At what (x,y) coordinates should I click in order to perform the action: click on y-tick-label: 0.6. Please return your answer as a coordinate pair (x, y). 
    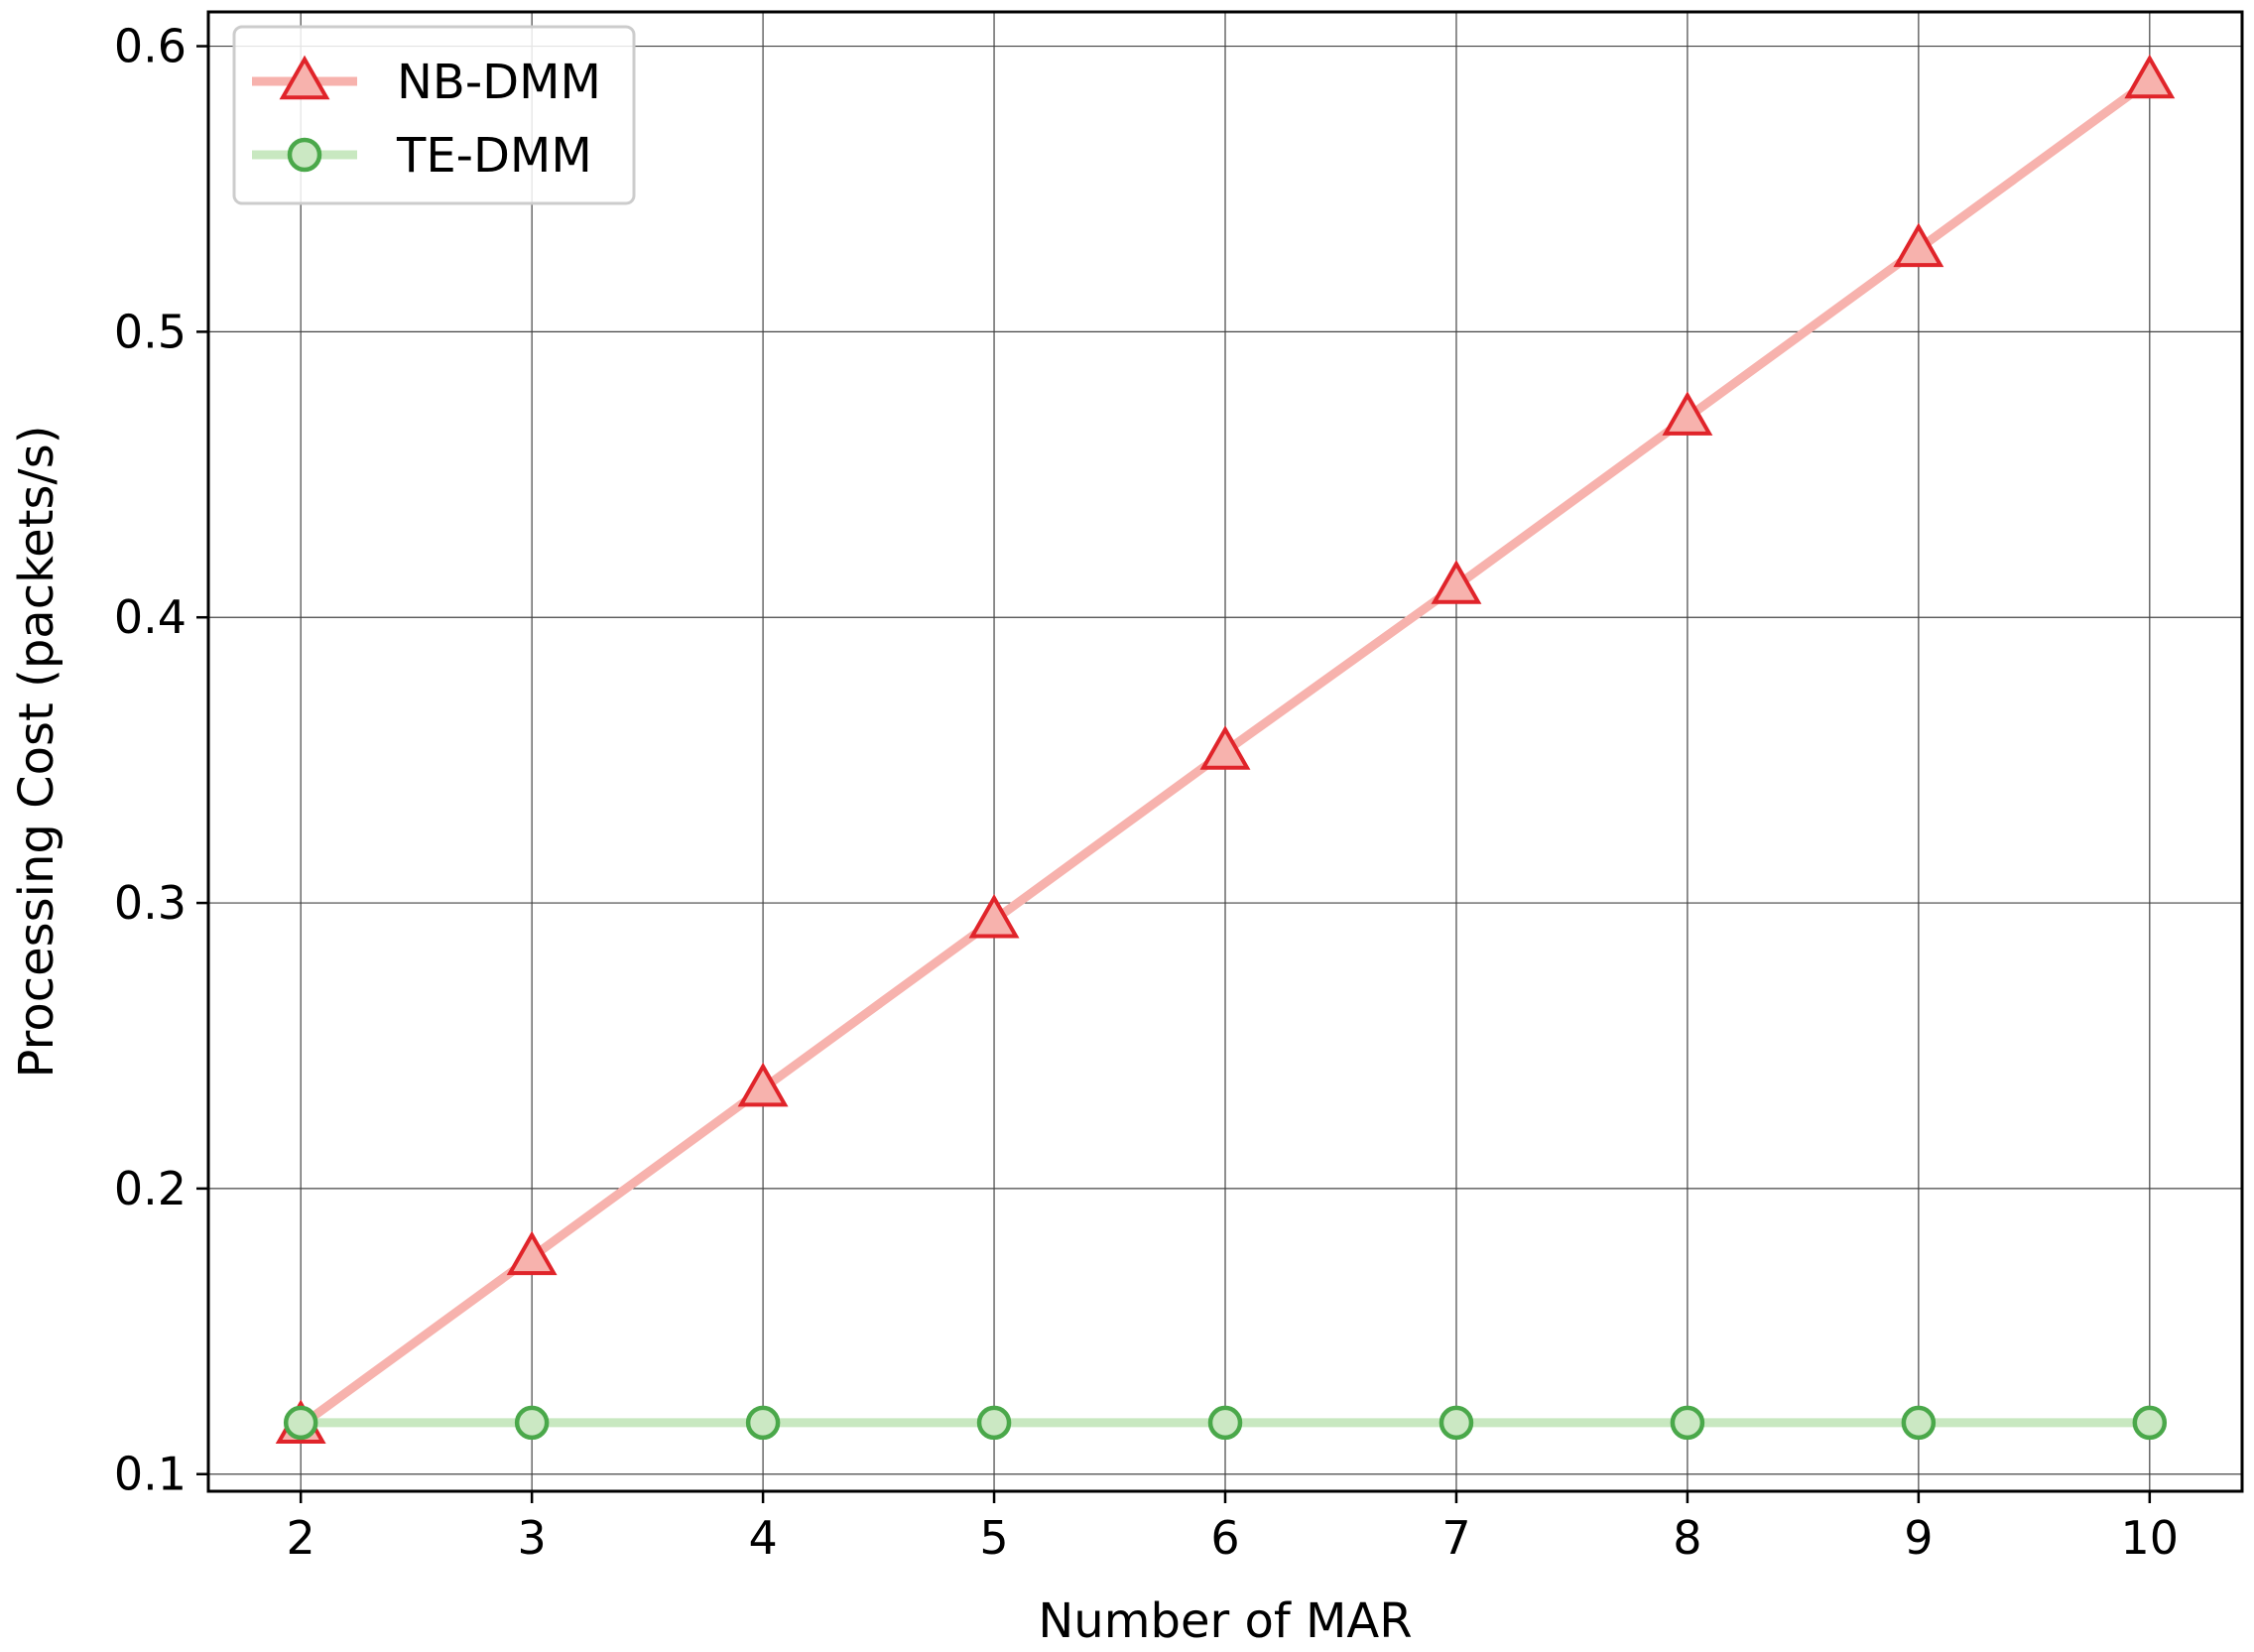
    Looking at the image, I should click on (150, 46).